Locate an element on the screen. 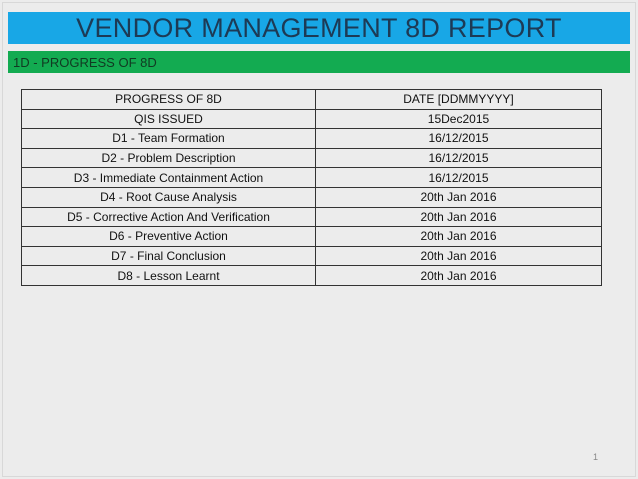 This screenshot has height=479, width=638. table-row: D1 - Team Formation 16/12/2015 is located at coordinates (311, 138).